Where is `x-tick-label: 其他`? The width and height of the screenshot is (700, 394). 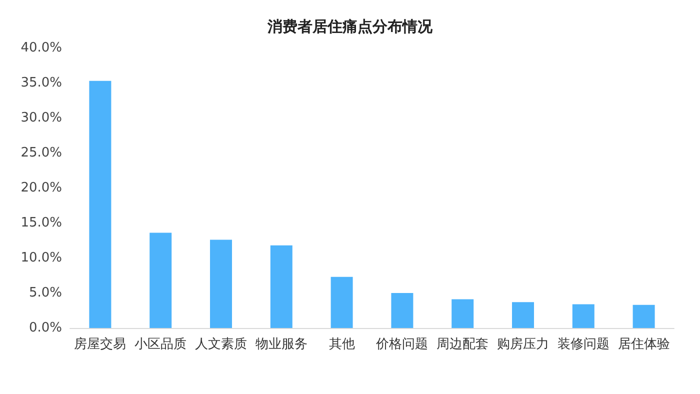
x-tick-label: 其他 is located at coordinates (341, 344).